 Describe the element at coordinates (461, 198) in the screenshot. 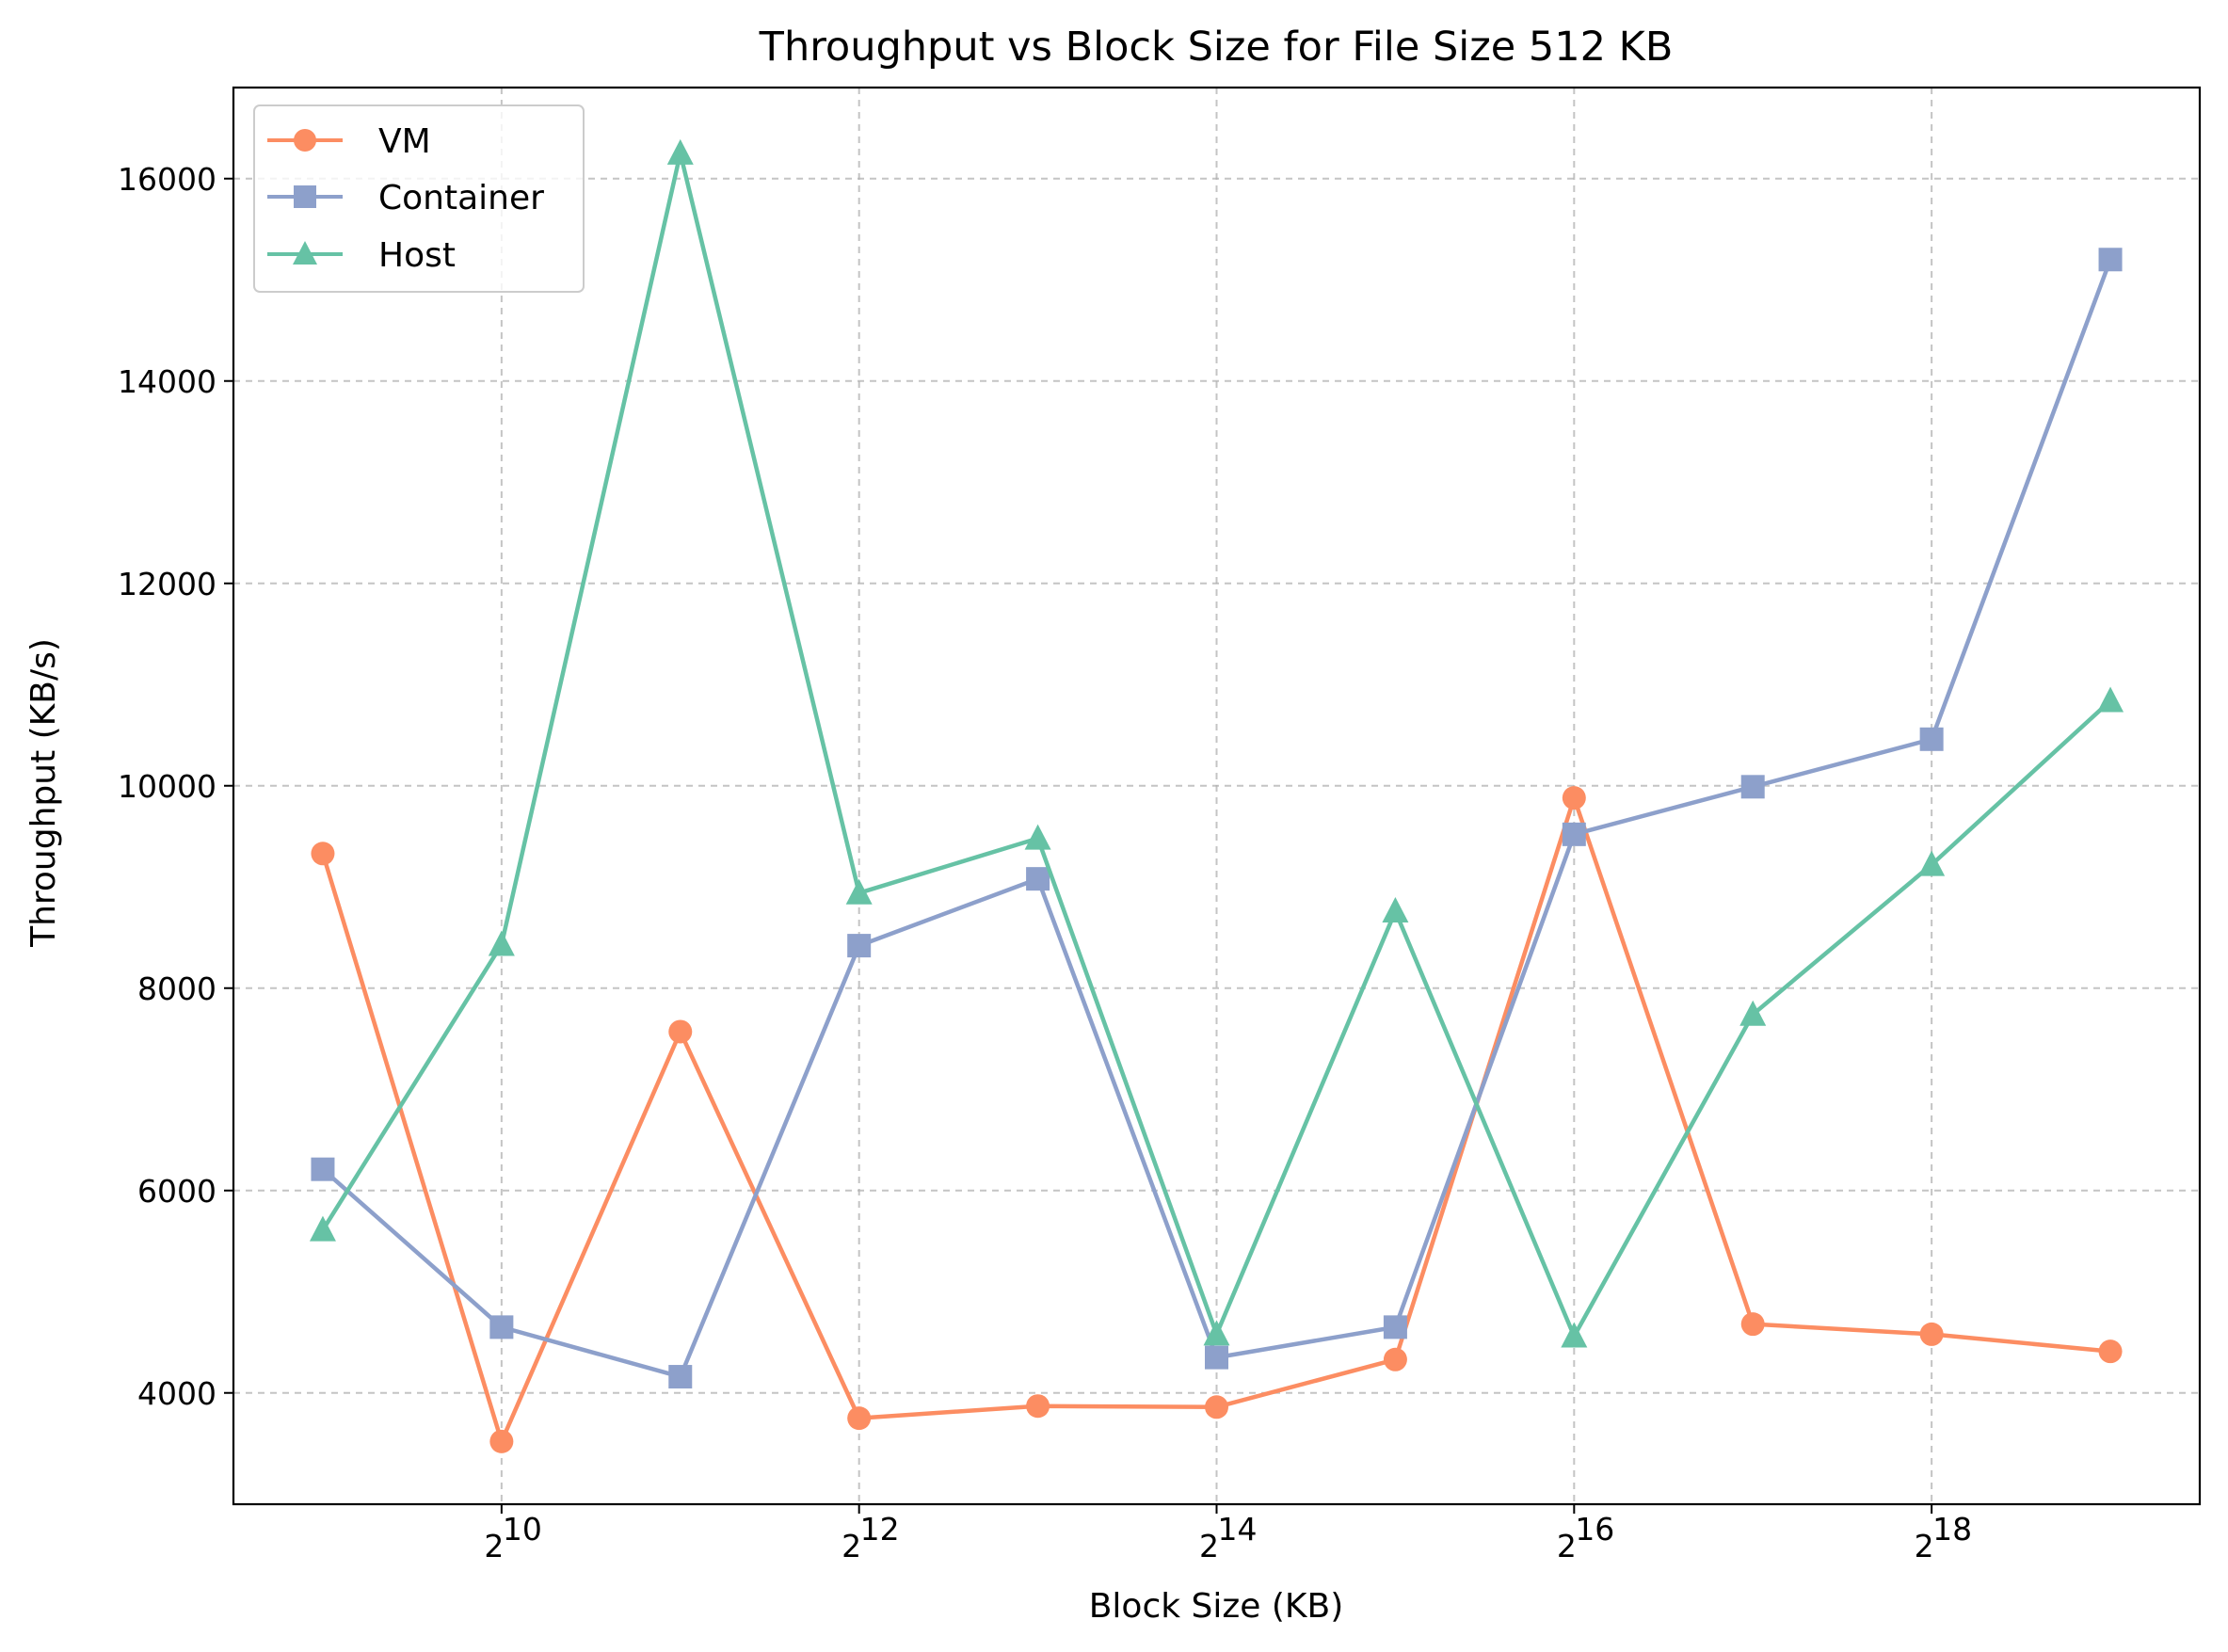

I see `legend-label-container: Container` at that location.